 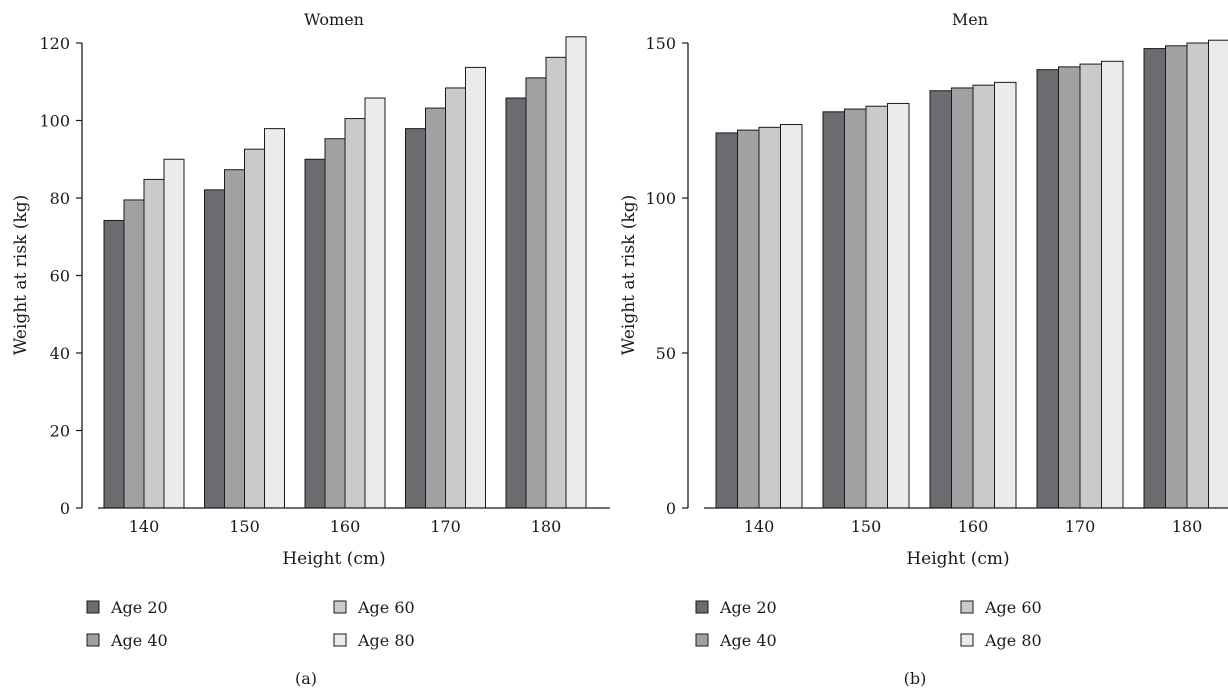 I want to click on panel-label: (a), so click(x=306, y=678).